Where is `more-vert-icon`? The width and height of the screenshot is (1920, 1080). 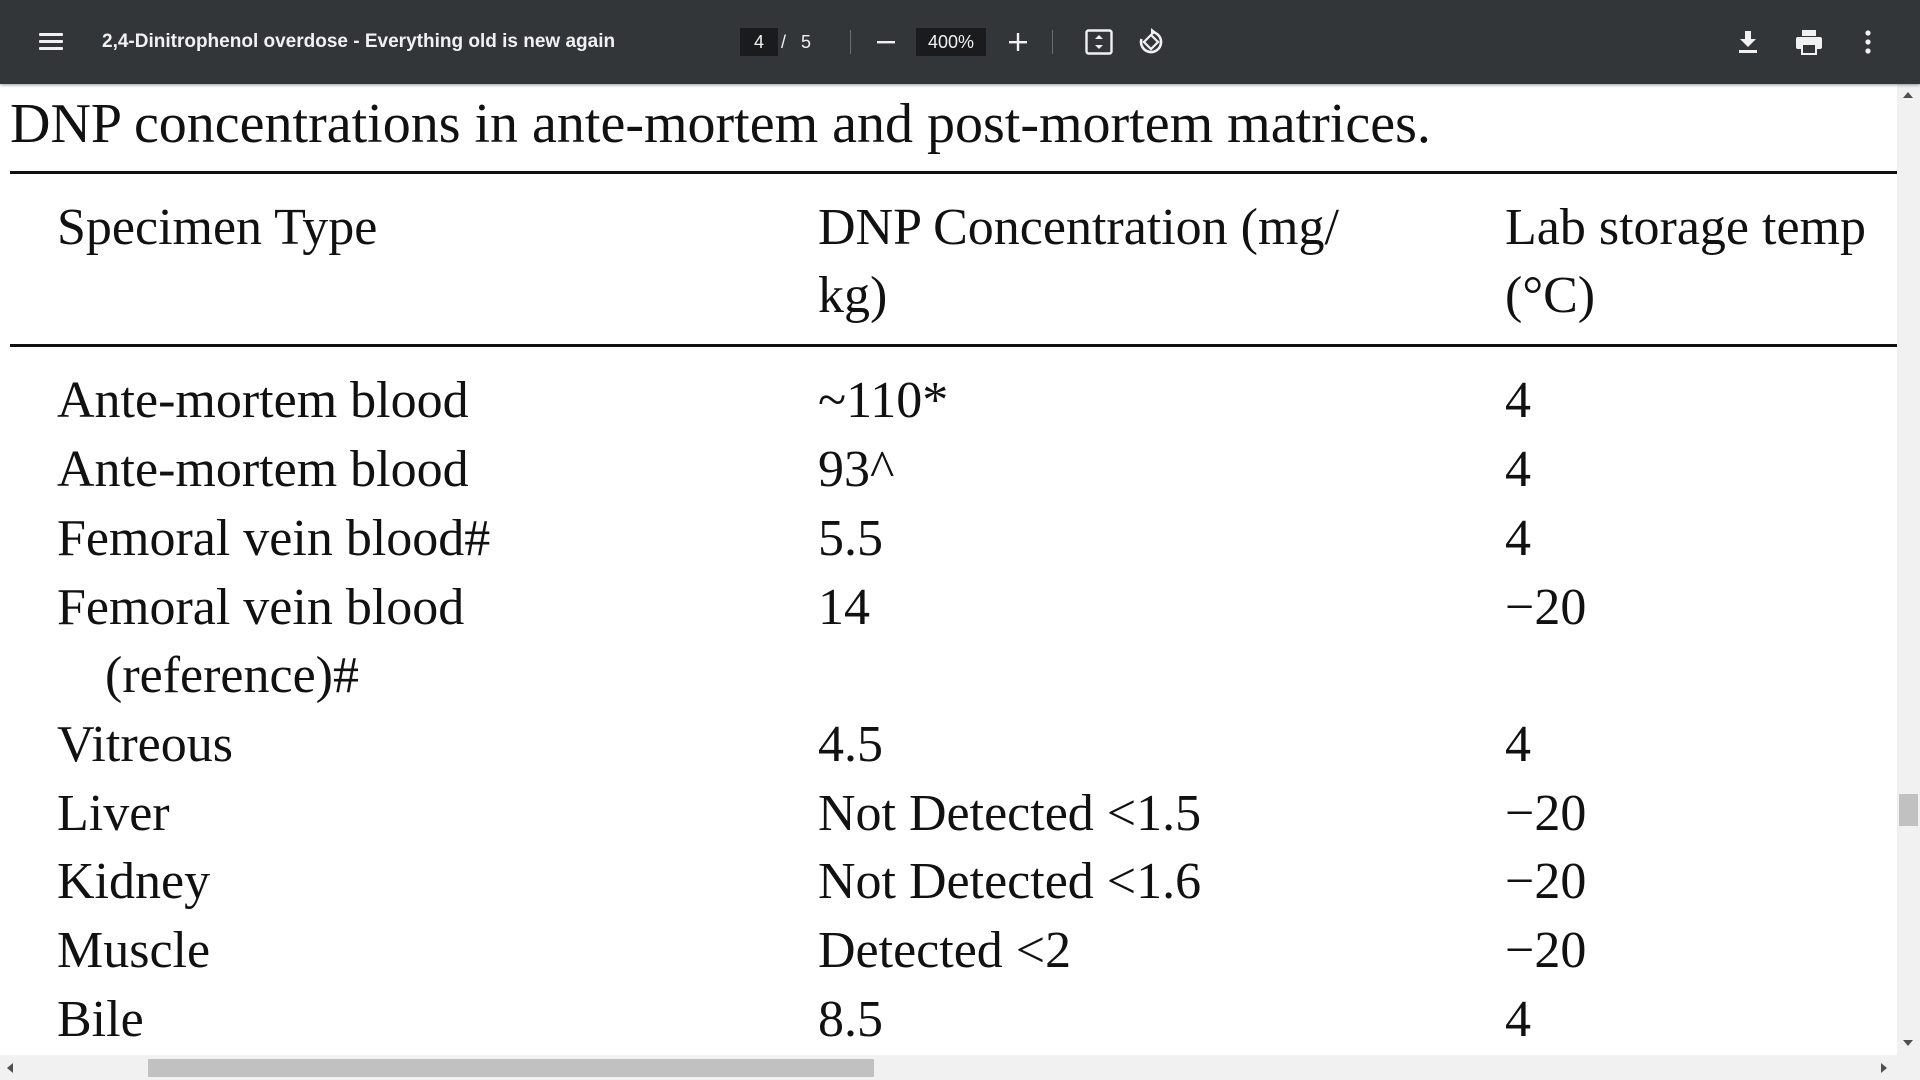
more-vert-icon is located at coordinates (1868, 42).